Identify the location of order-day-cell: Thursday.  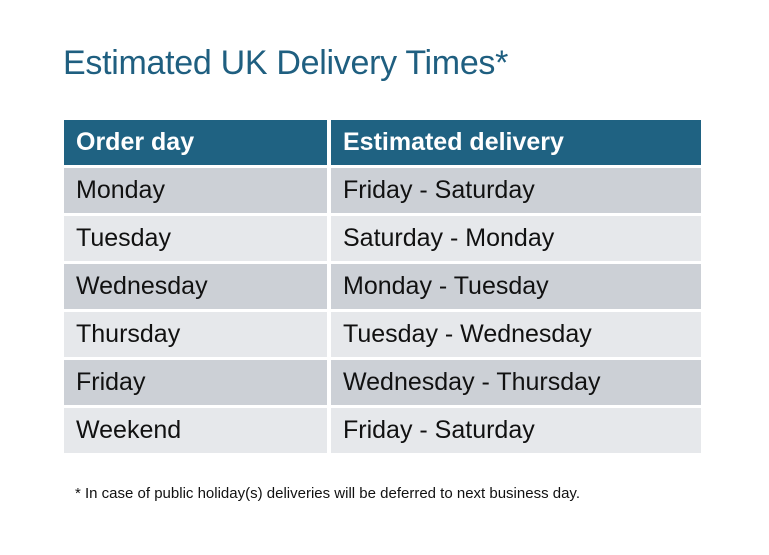
(195, 334).